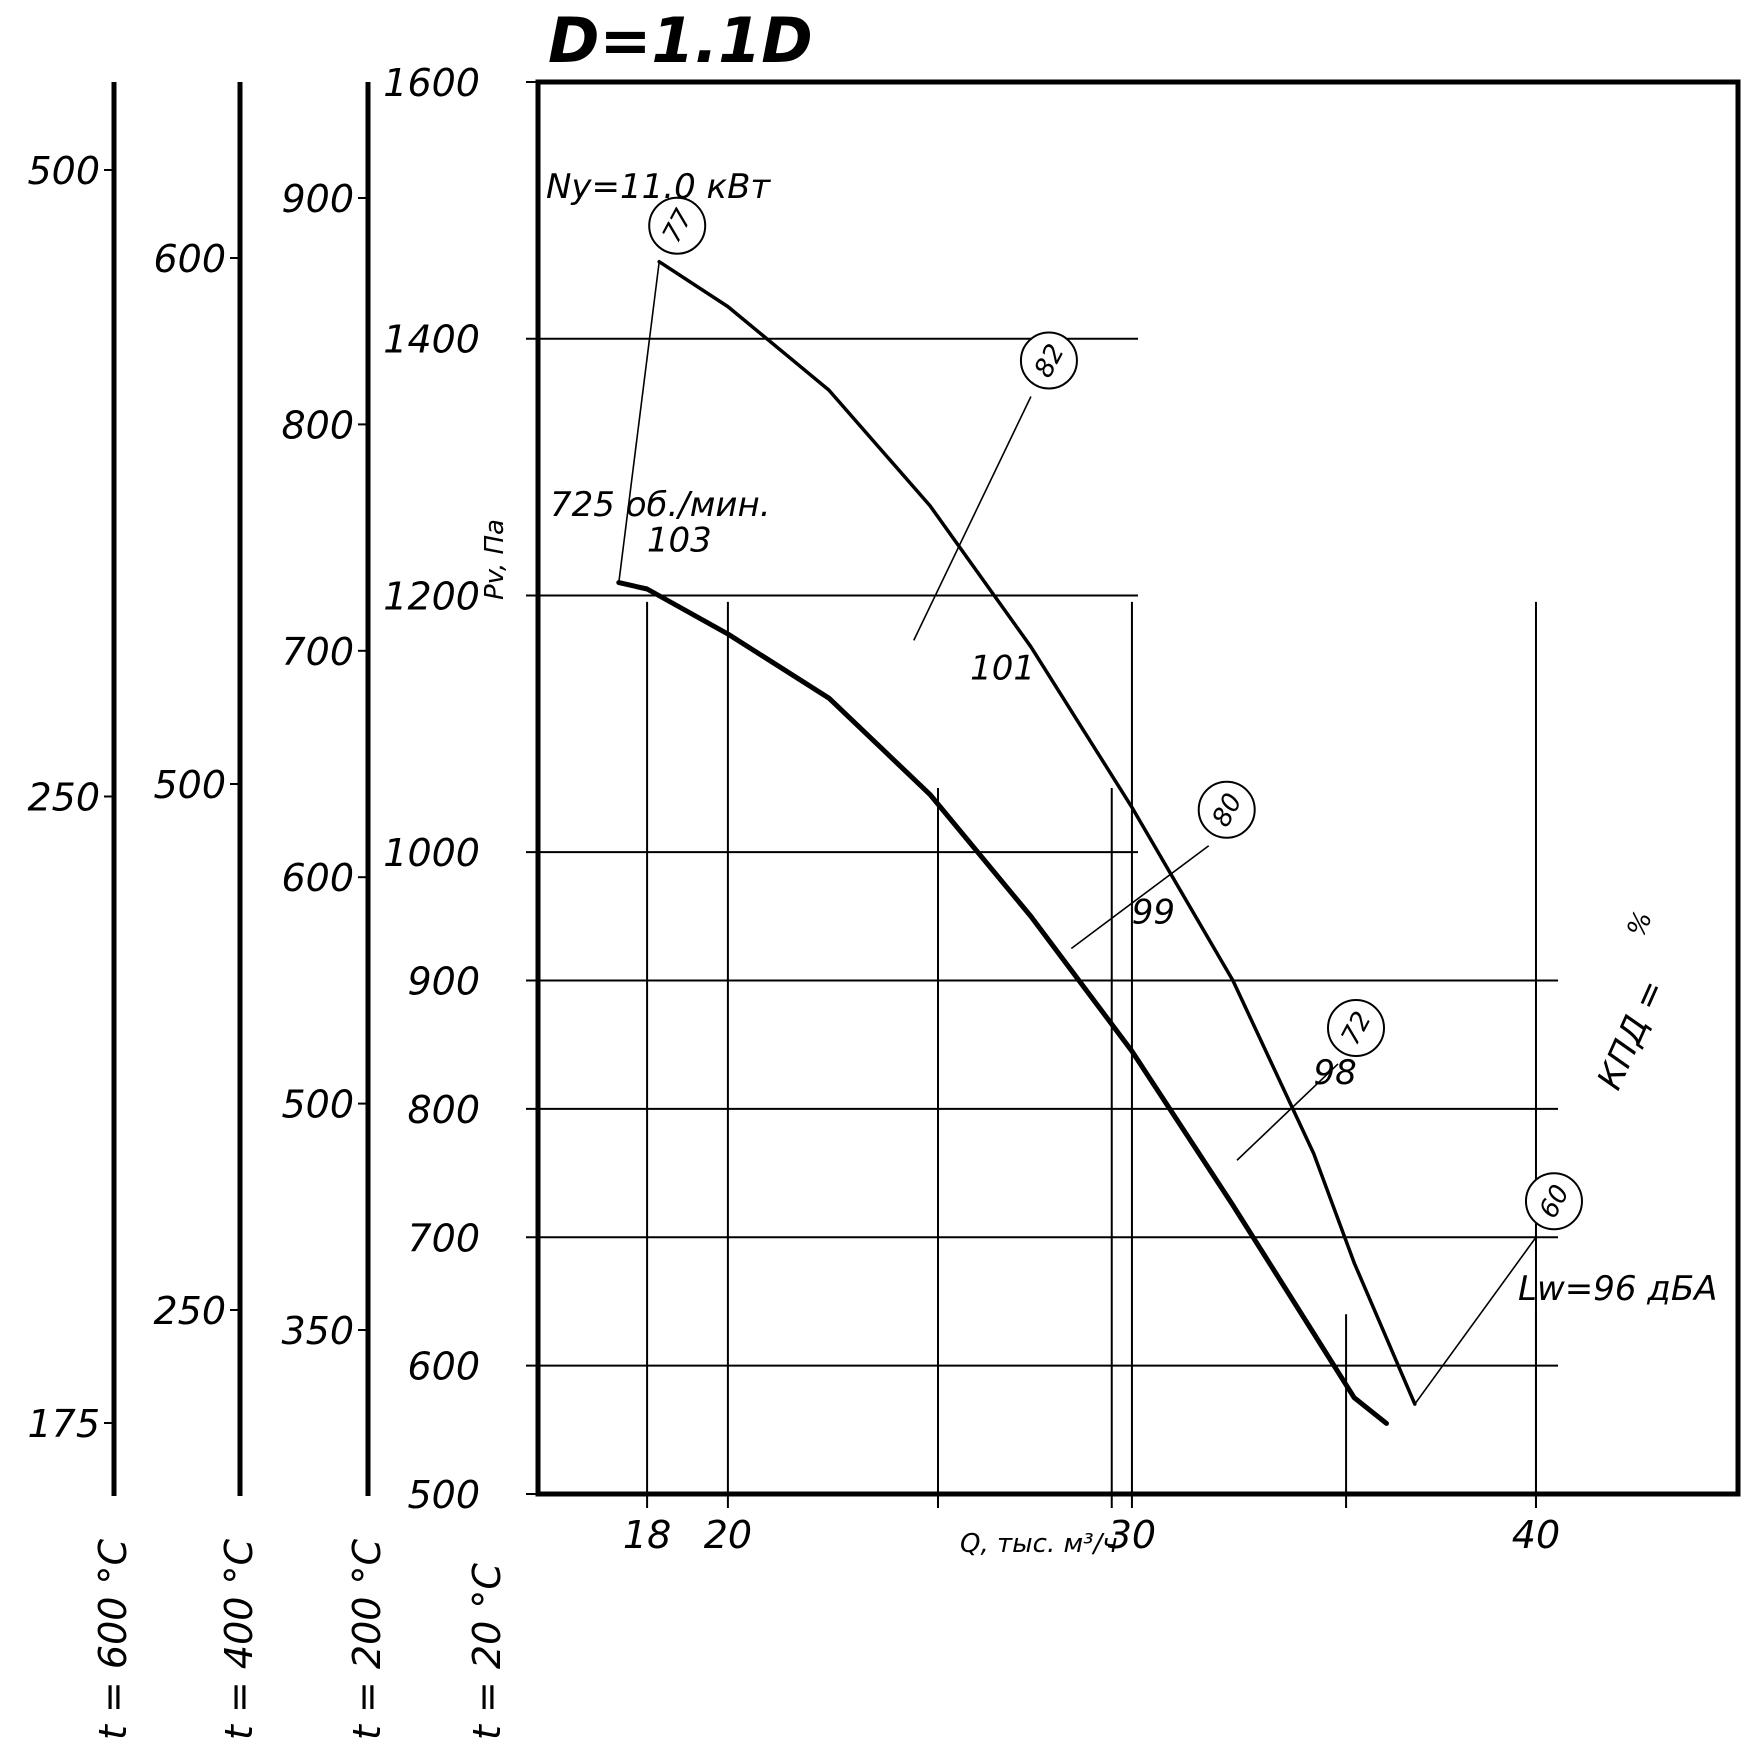 This screenshot has height=1745, width=1744. I want to click on y-tick-label: 1000, so click(431, 853).